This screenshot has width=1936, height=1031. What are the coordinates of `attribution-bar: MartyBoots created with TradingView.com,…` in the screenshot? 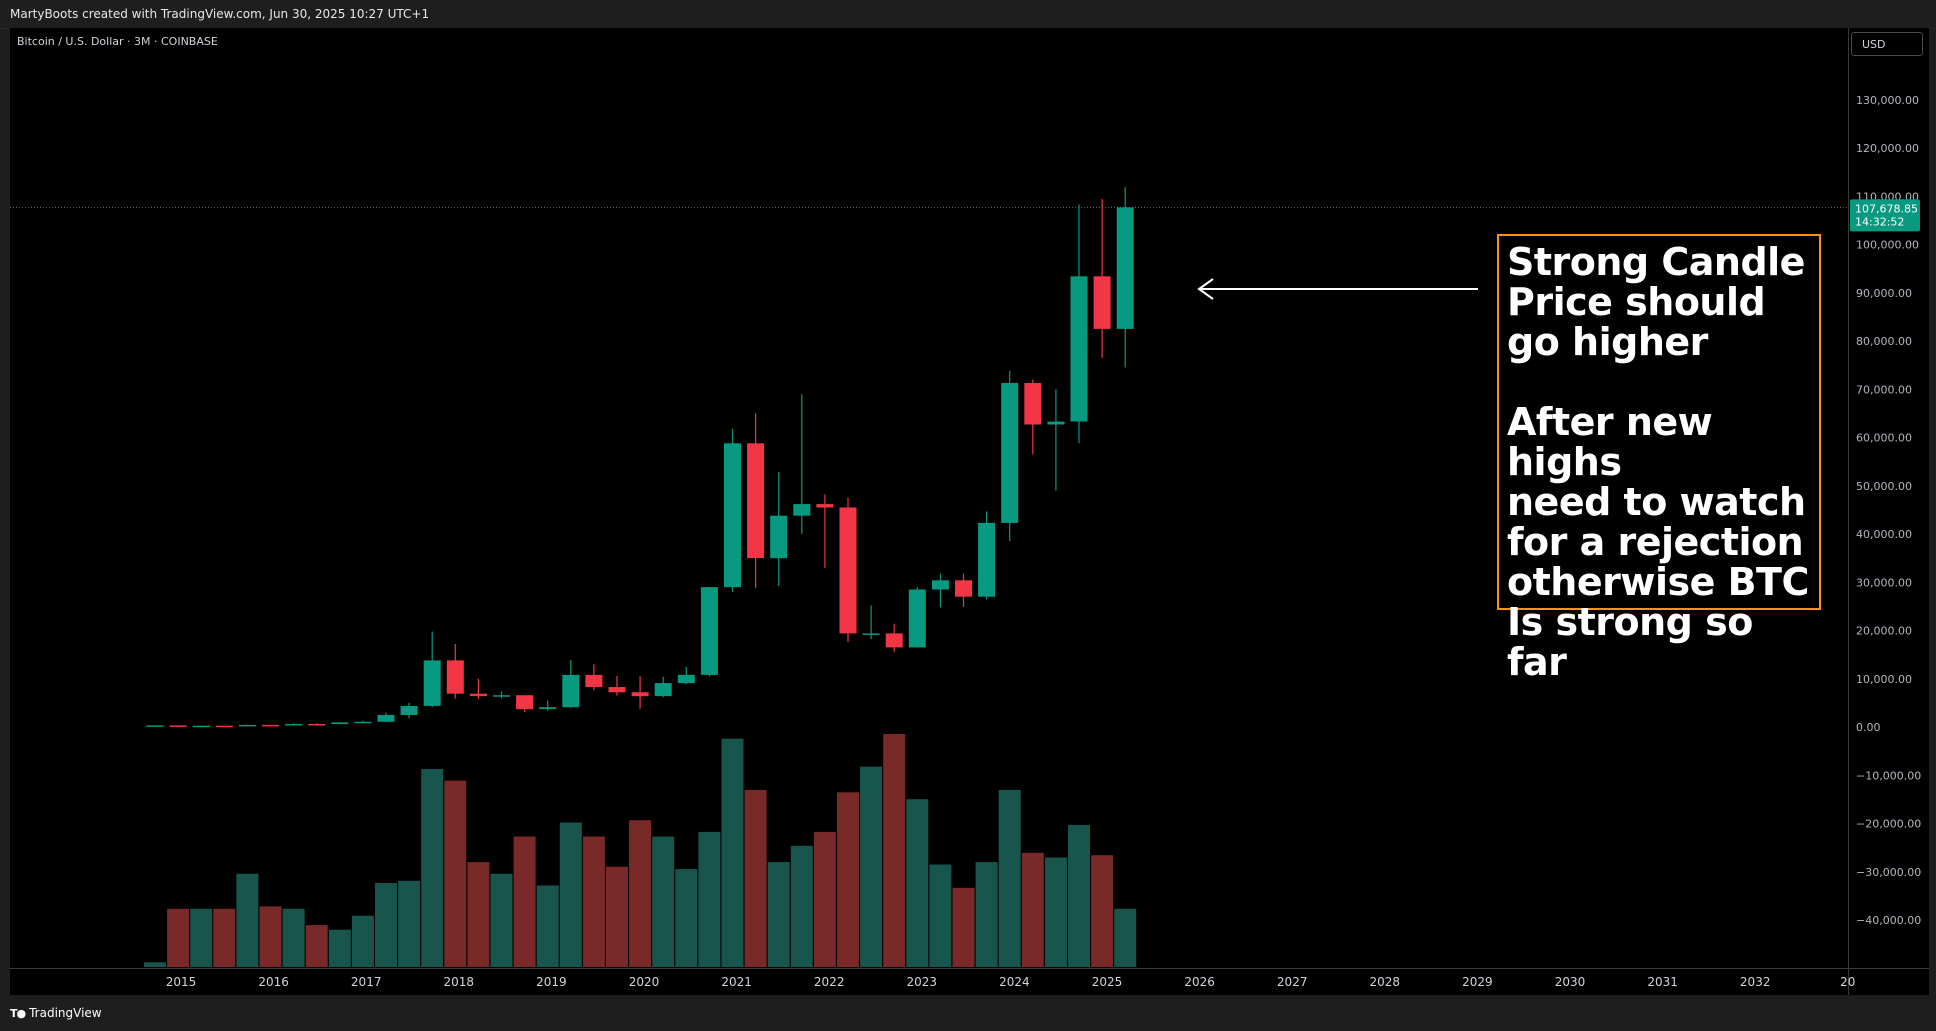 It's located at (968, 14).